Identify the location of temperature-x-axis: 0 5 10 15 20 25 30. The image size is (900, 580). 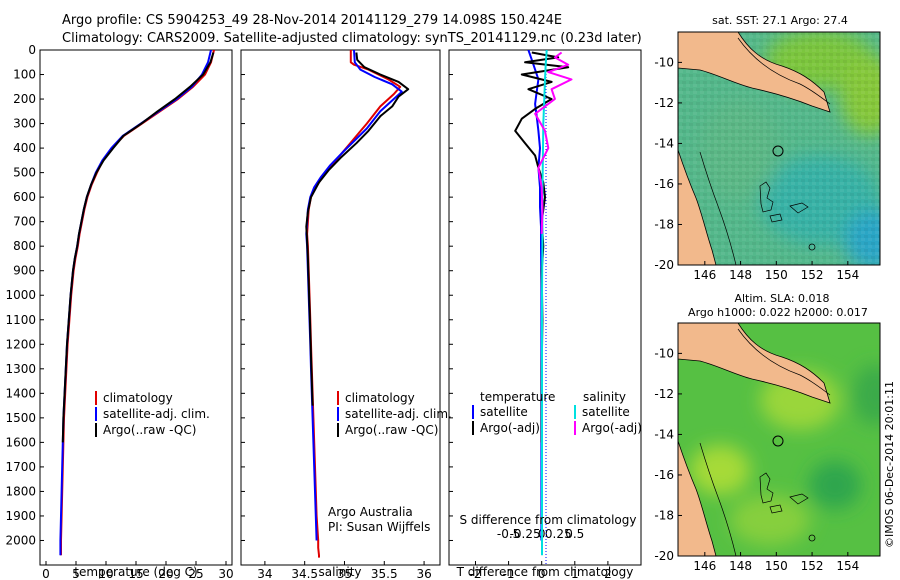
(138, 570).